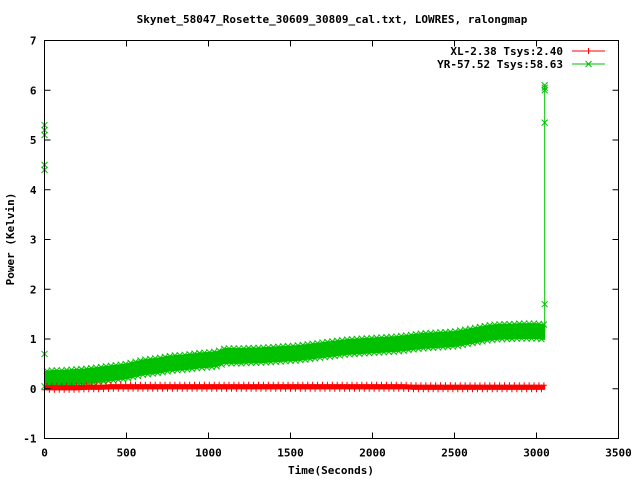 This screenshot has width=640, height=480. What do you see at coordinates (33, 140) in the screenshot?
I see `y-tick-label: 5` at bounding box center [33, 140].